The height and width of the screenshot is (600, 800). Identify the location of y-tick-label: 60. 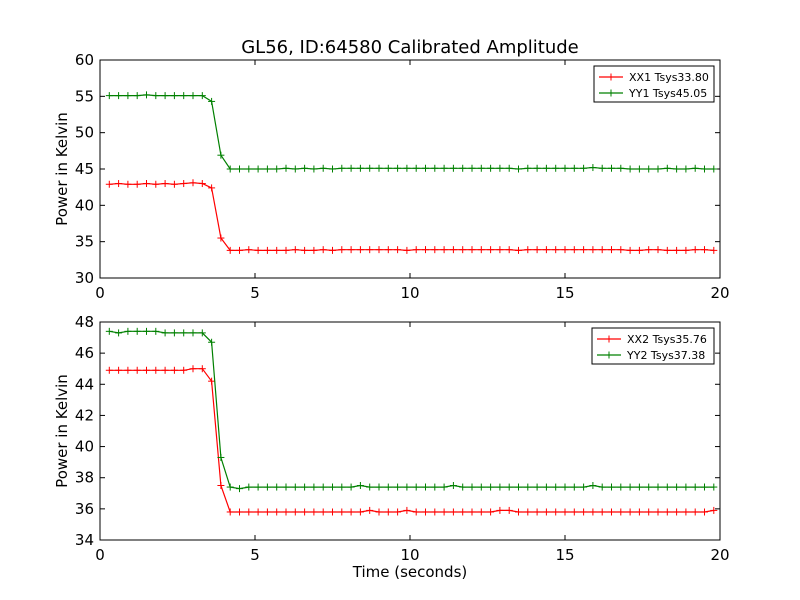
(84, 60).